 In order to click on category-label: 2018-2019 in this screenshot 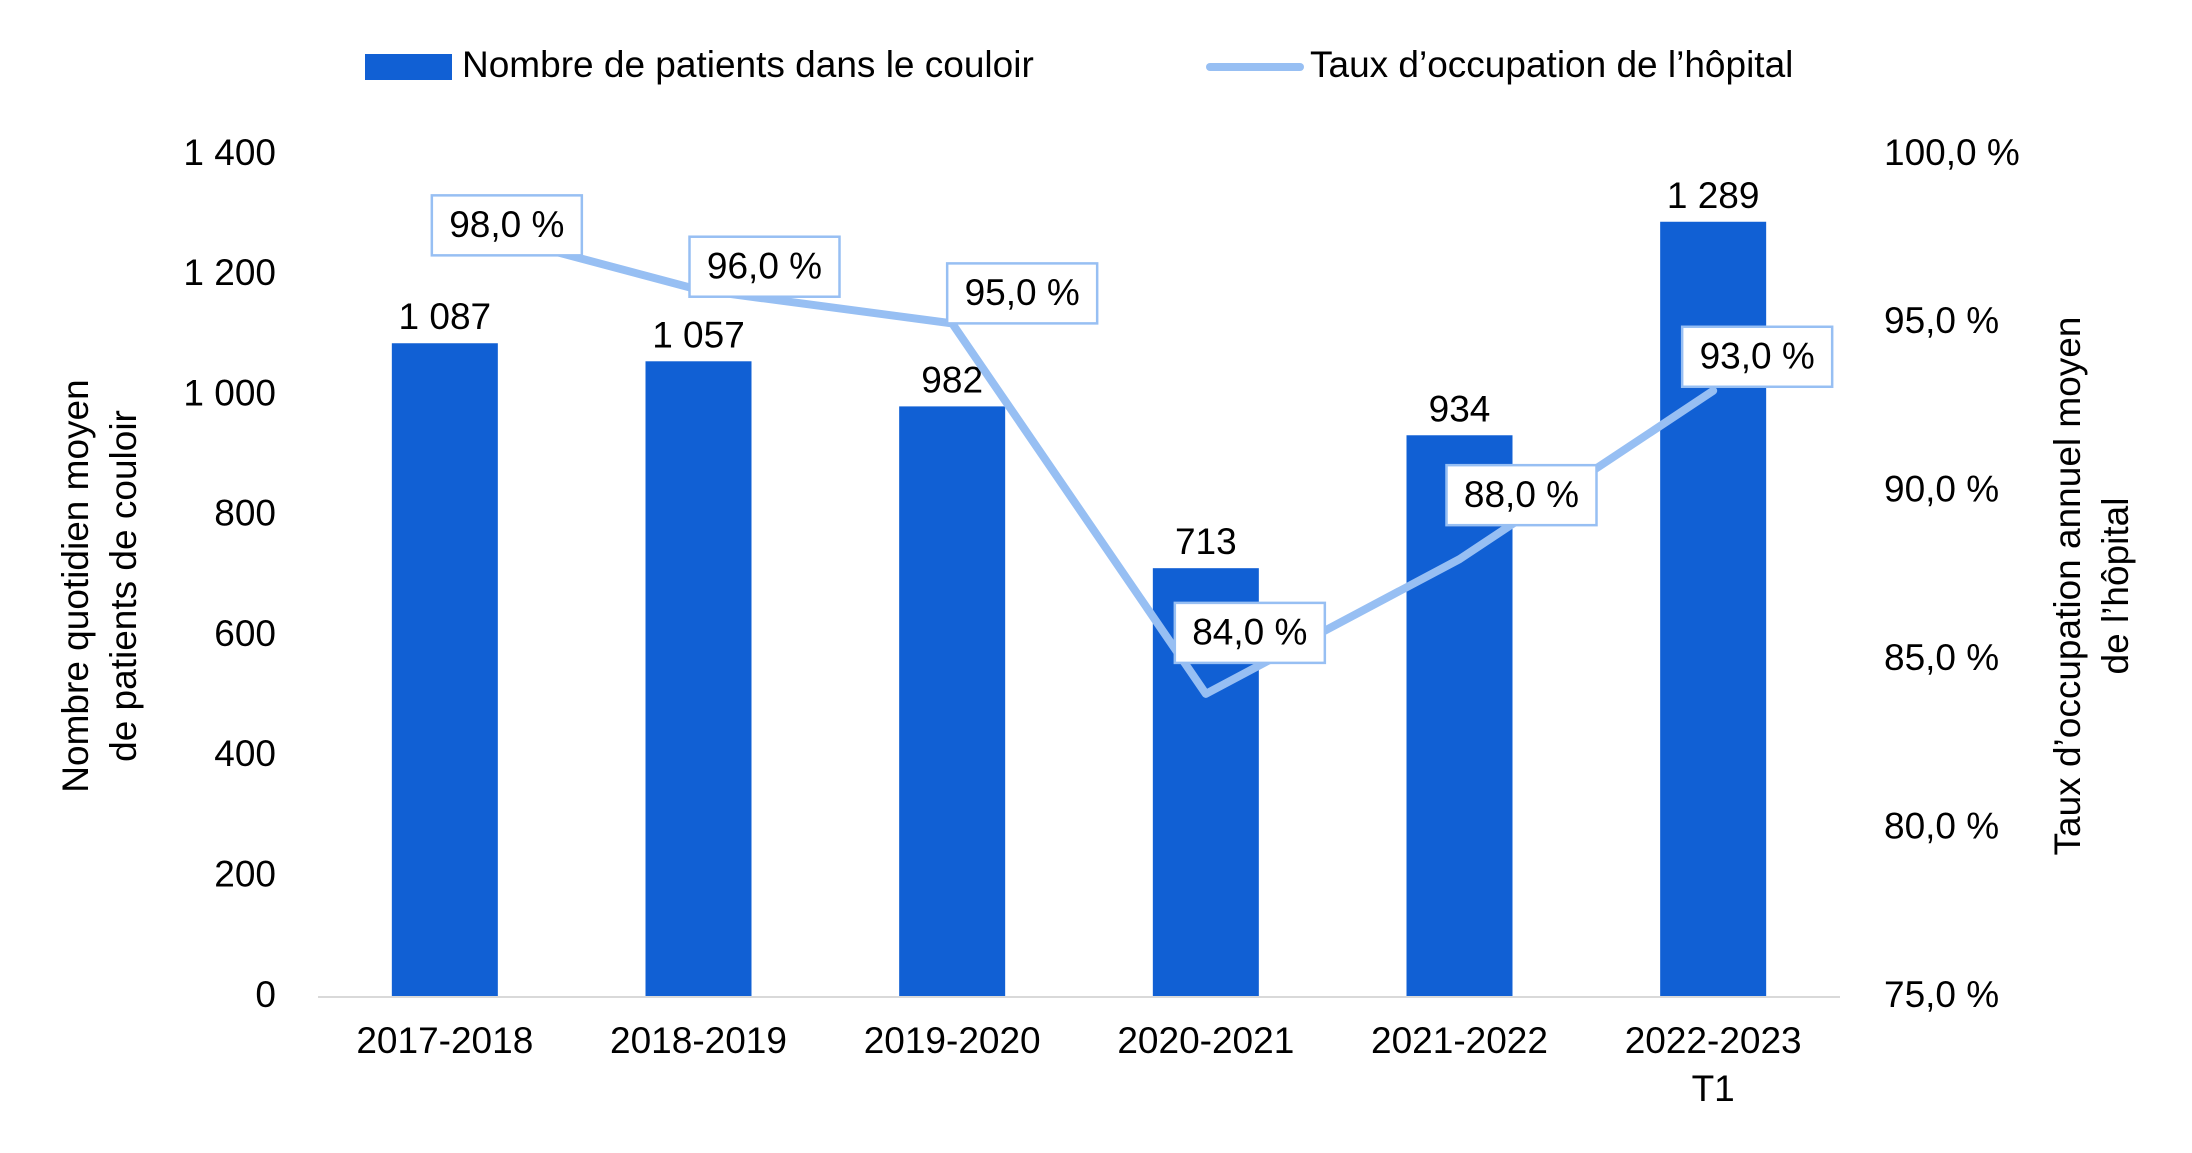, I will do `click(698, 1040)`.